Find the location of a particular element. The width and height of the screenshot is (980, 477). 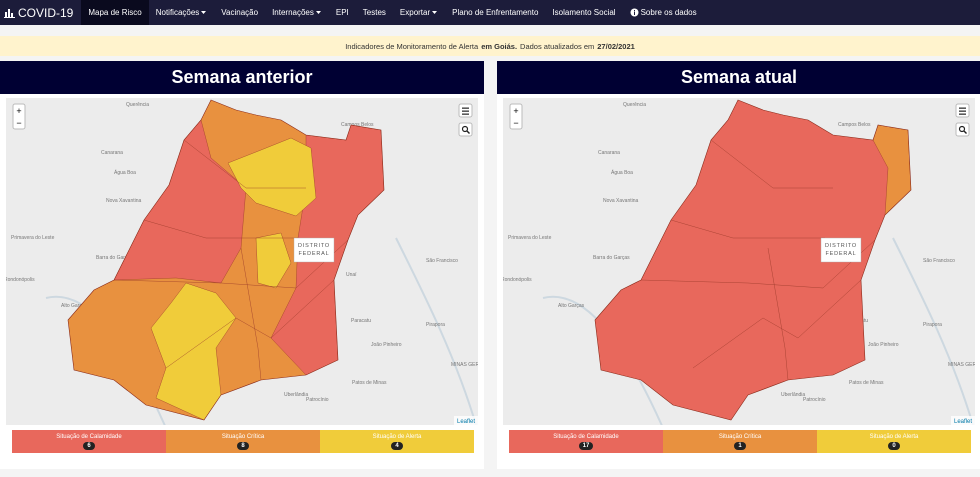

nav-label: Plano de Enfrentamento is located at coordinates (495, 12).